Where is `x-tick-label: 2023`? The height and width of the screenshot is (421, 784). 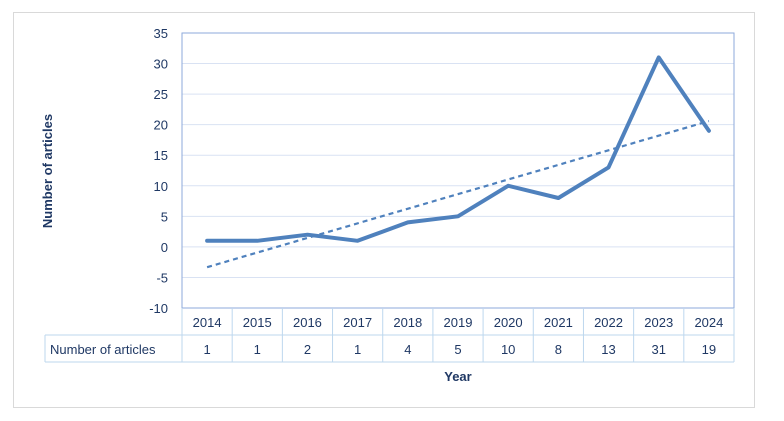 x-tick-label: 2023 is located at coordinates (658, 322).